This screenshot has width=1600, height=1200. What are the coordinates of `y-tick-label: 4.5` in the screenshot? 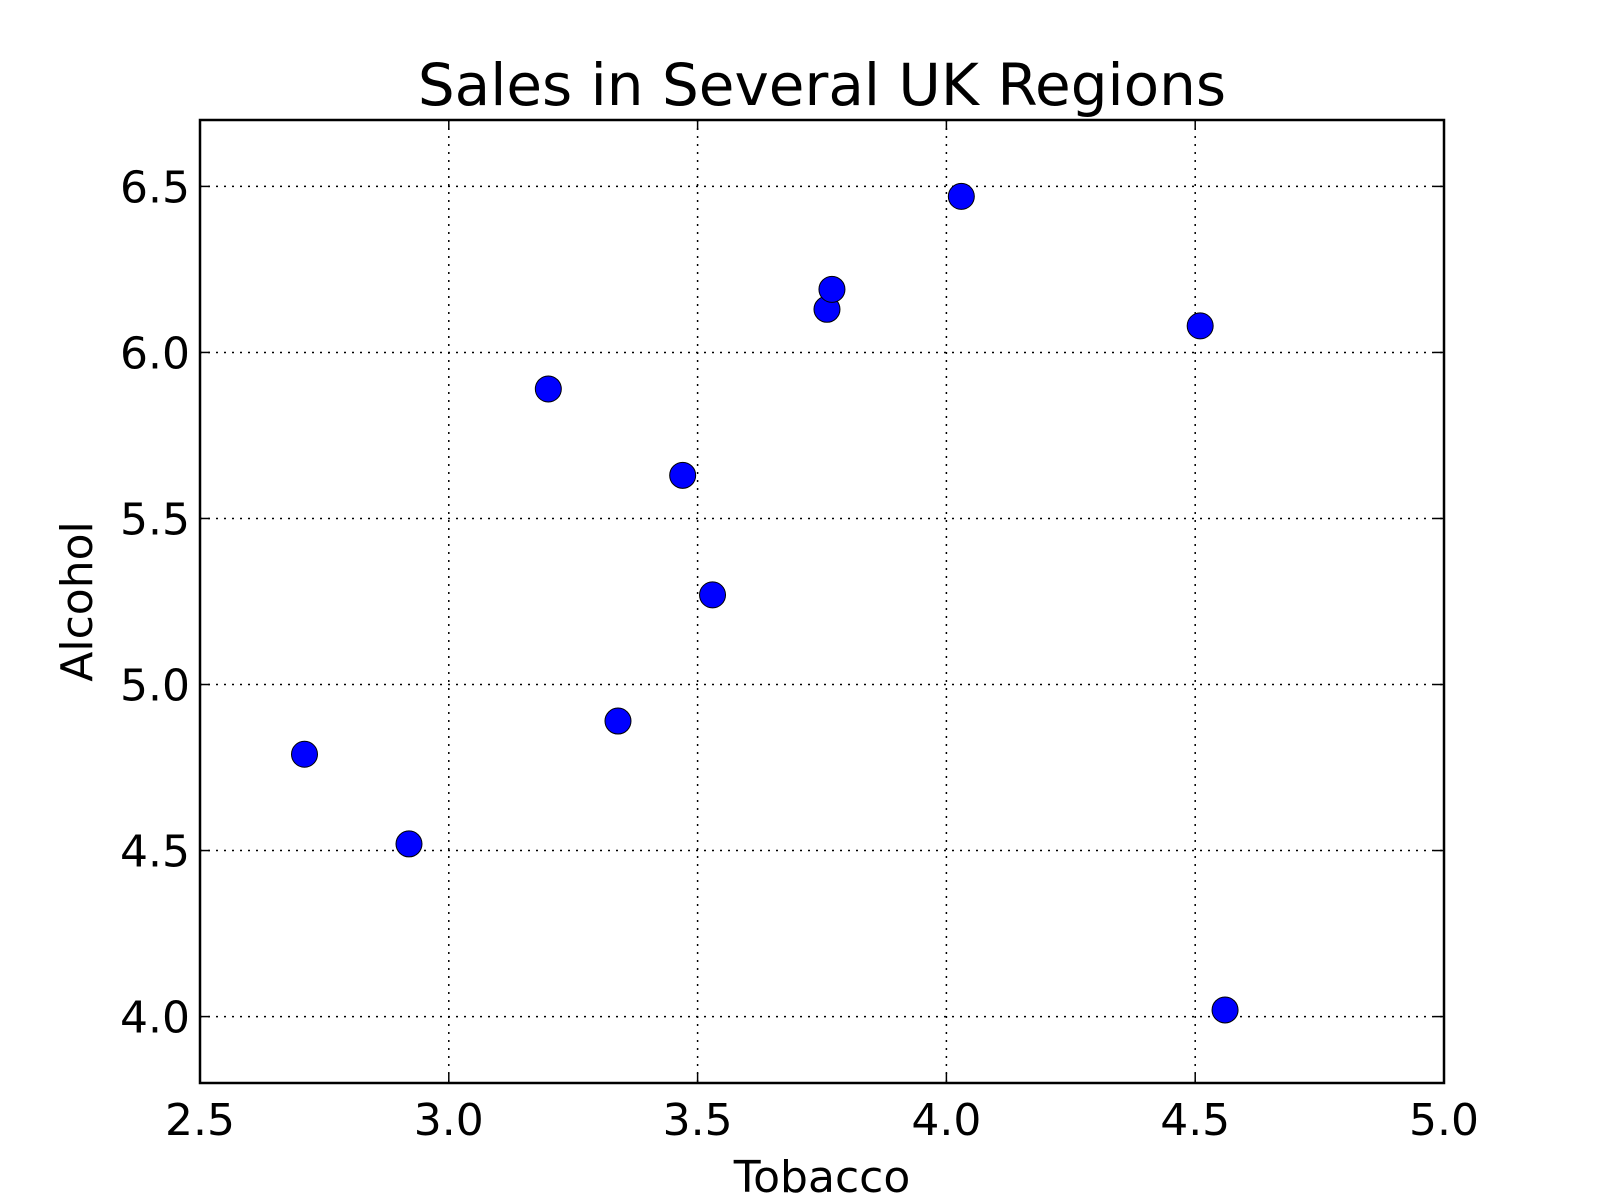 It's located at (155, 852).